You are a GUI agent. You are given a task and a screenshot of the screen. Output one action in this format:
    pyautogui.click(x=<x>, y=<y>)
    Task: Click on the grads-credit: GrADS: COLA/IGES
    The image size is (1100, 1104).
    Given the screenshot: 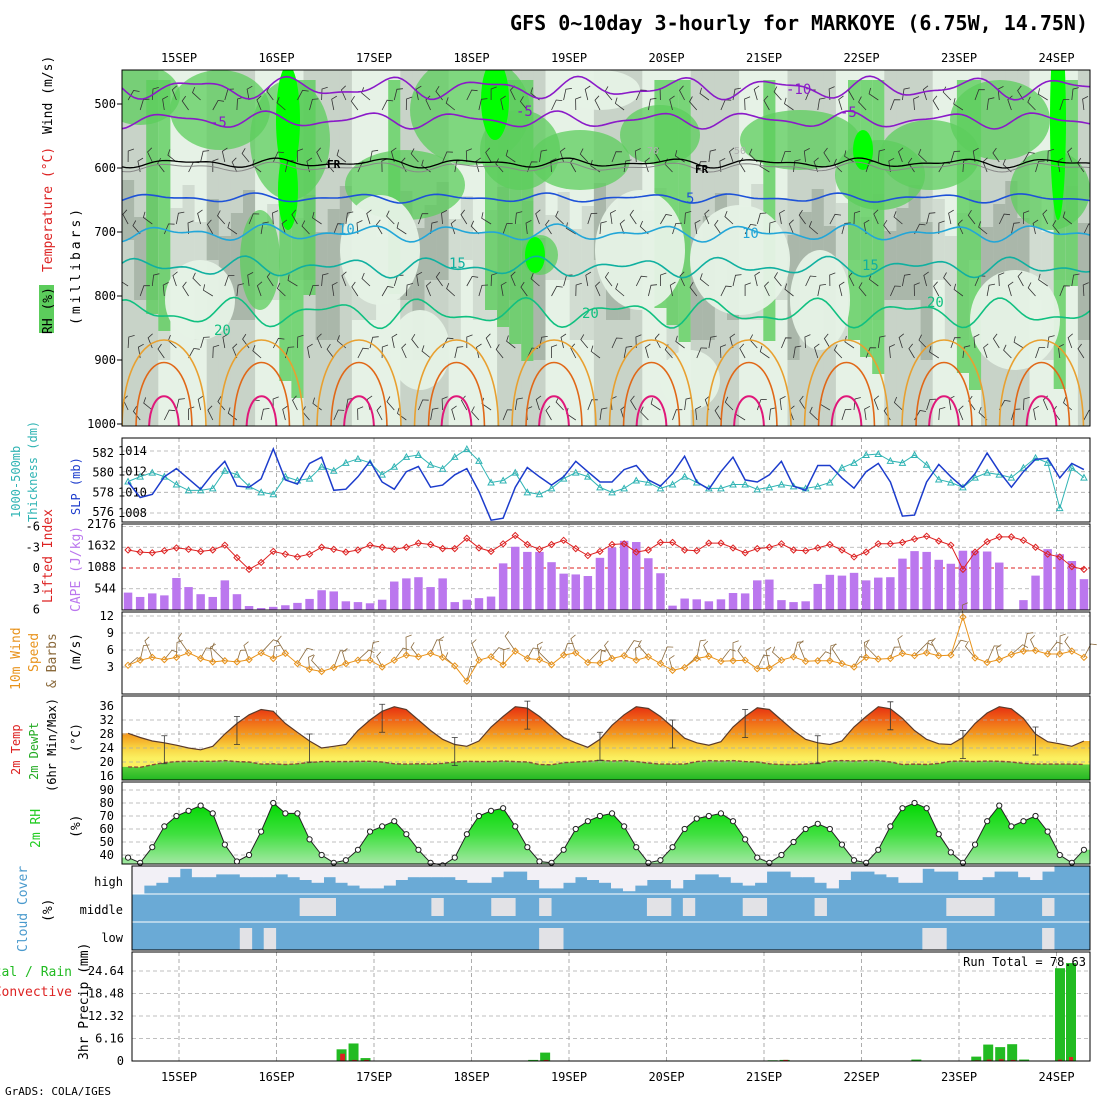 What is the action you would take?
    pyautogui.click(x=58, y=1091)
    